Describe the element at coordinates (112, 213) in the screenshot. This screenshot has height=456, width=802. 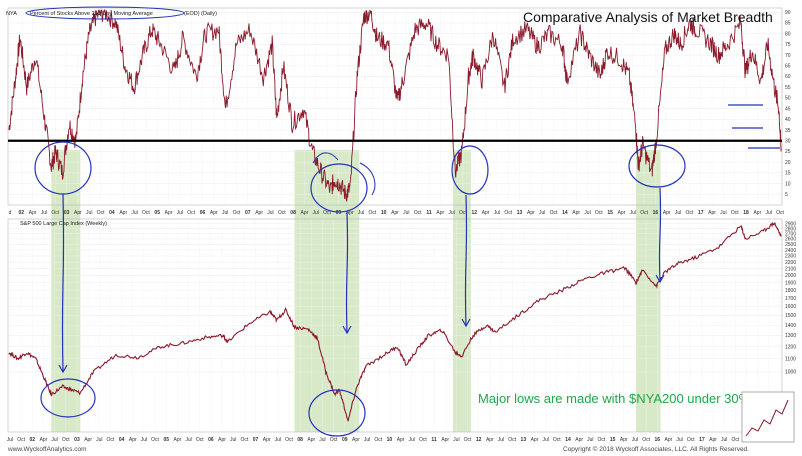
I see `x-tick-label: 04` at that location.